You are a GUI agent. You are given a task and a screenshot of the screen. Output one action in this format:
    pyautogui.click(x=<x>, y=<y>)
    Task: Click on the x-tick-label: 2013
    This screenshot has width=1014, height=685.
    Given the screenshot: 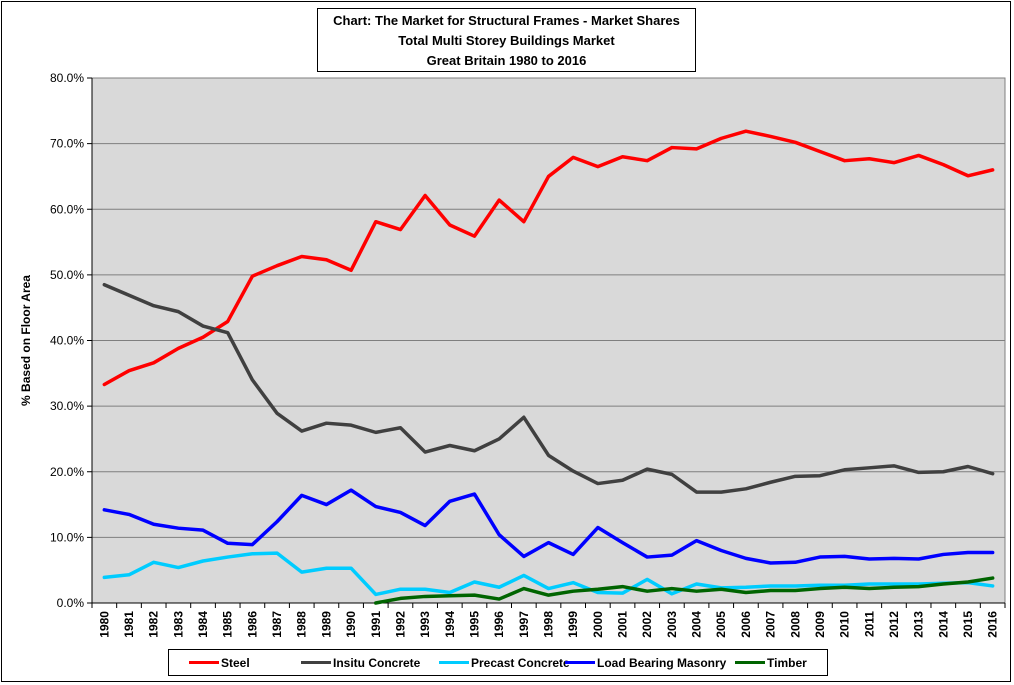 What is the action you would take?
    pyautogui.click(x=919, y=624)
    